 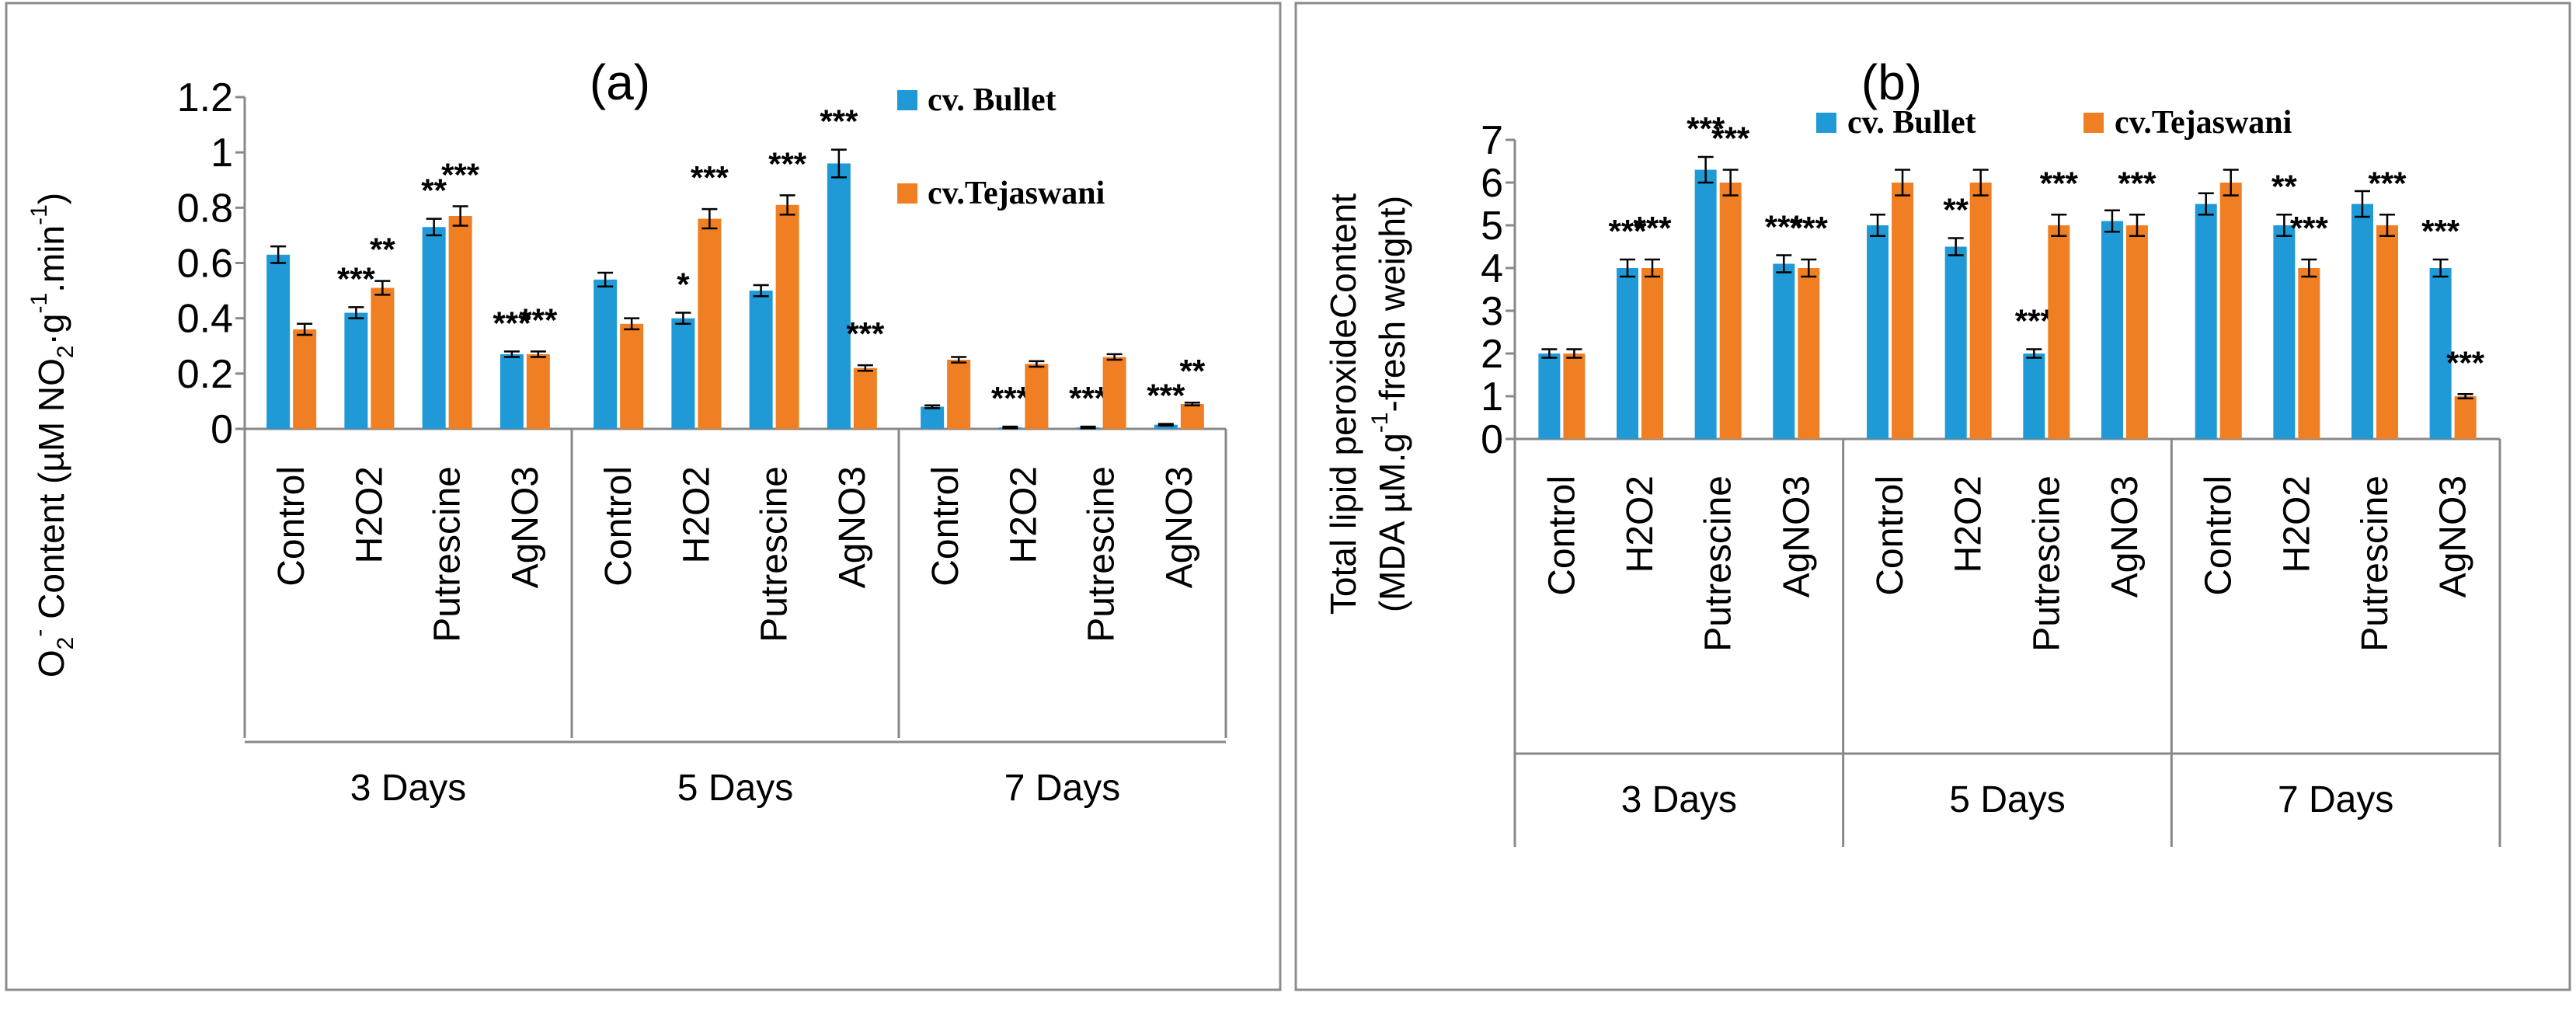 What do you see at coordinates (1492, 268) in the screenshot?
I see `y-tick-label-b: 4` at bounding box center [1492, 268].